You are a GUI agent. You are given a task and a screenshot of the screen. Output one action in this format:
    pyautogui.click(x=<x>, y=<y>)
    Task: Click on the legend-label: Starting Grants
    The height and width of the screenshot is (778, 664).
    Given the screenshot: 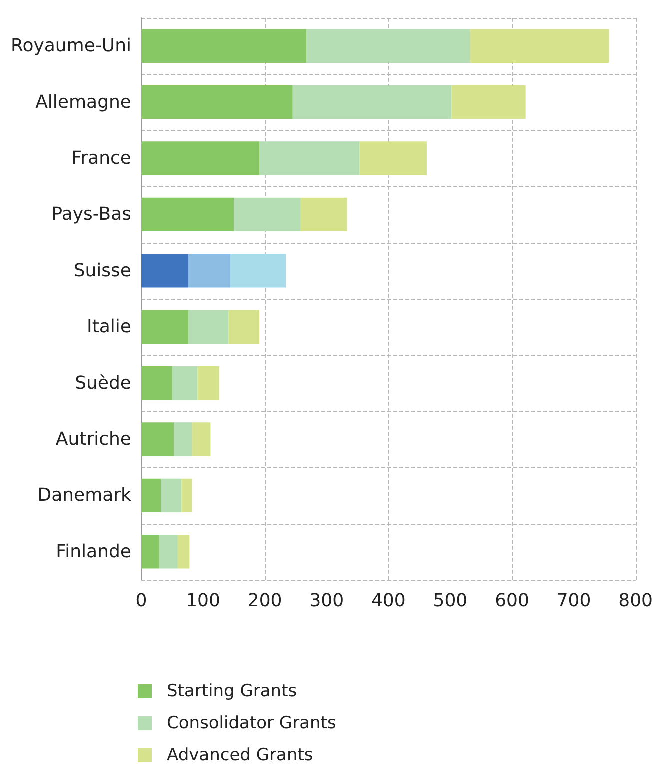 What is the action you would take?
    pyautogui.click(x=232, y=692)
    